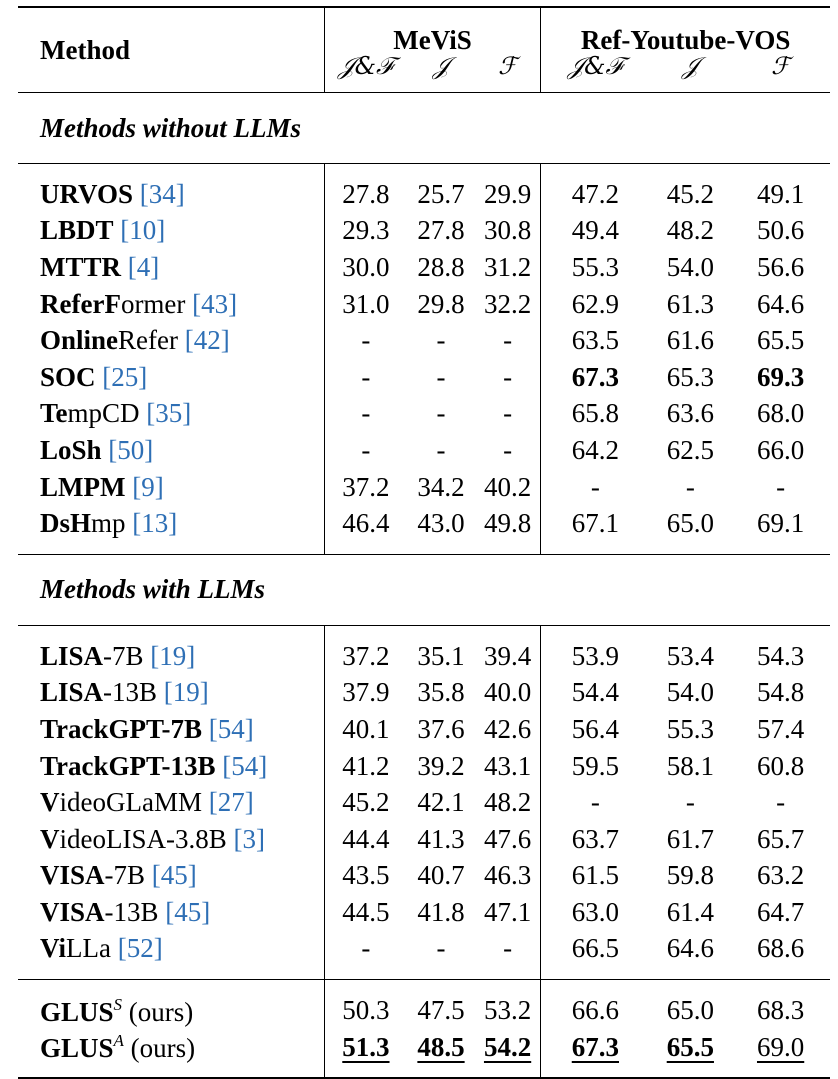  What do you see at coordinates (424, 49) in the screenshot?
I see `header-row-groups: Method MeViS Ref-Youtube-VOS` at bounding box center [424, 49].